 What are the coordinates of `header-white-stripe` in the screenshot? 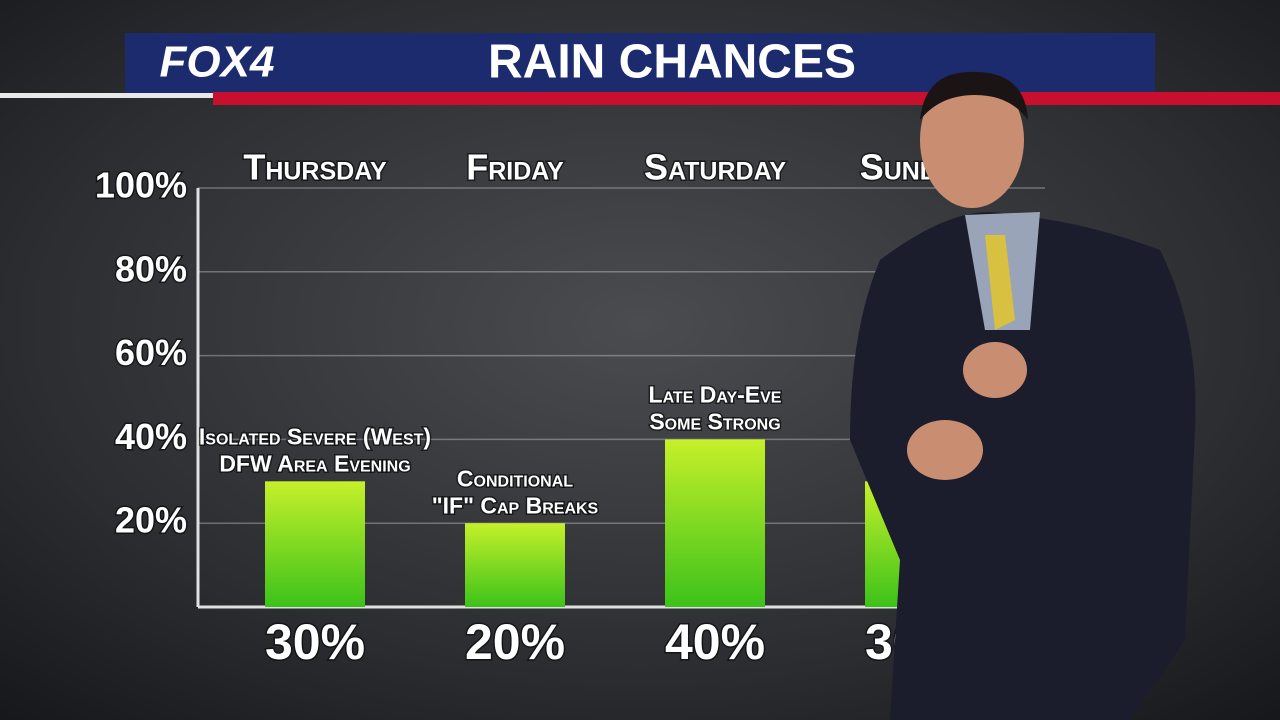 It's located at (106, 95).